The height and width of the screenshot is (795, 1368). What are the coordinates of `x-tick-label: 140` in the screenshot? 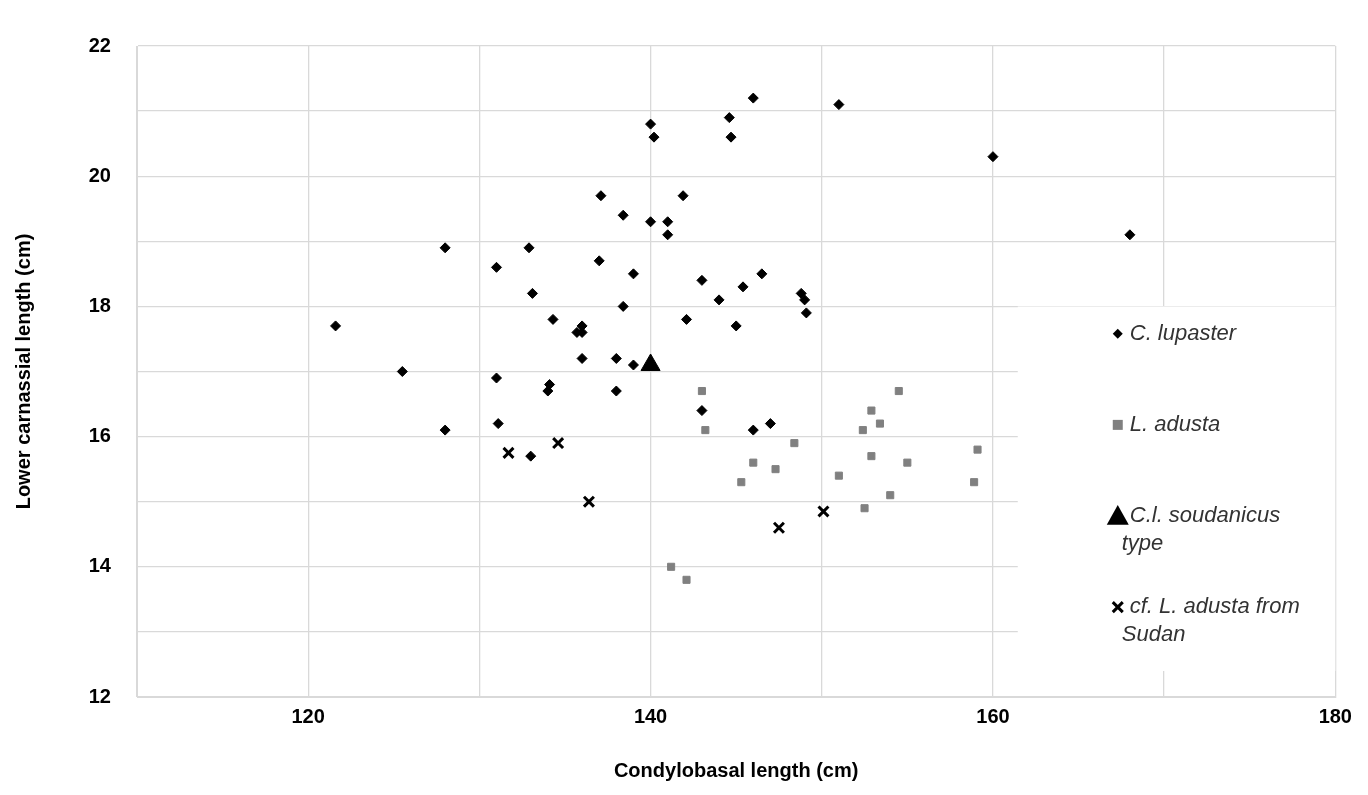 It's located at (650, 715).